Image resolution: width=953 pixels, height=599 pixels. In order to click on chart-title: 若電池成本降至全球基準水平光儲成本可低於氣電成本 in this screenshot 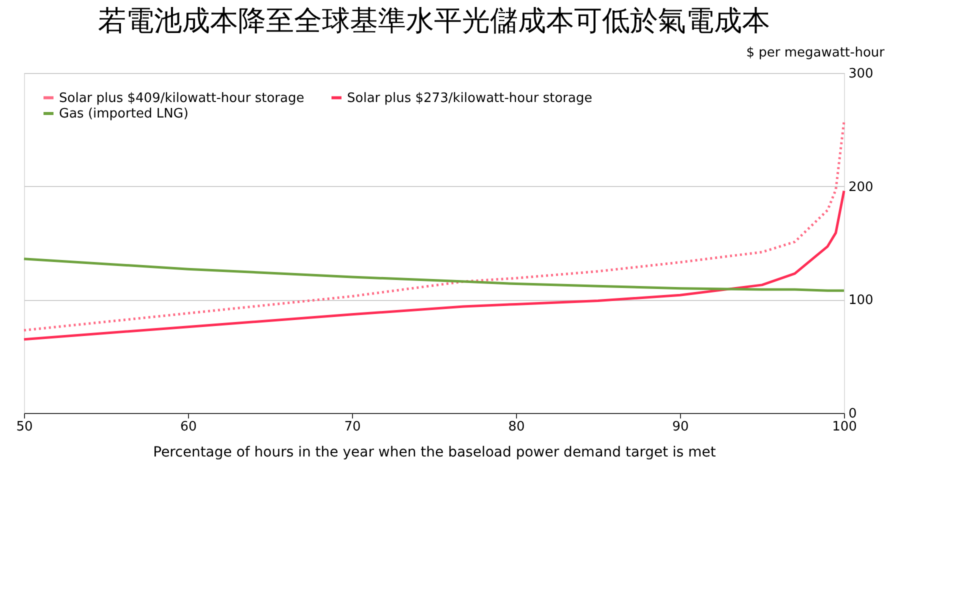, I will do `click(434, 20)`.